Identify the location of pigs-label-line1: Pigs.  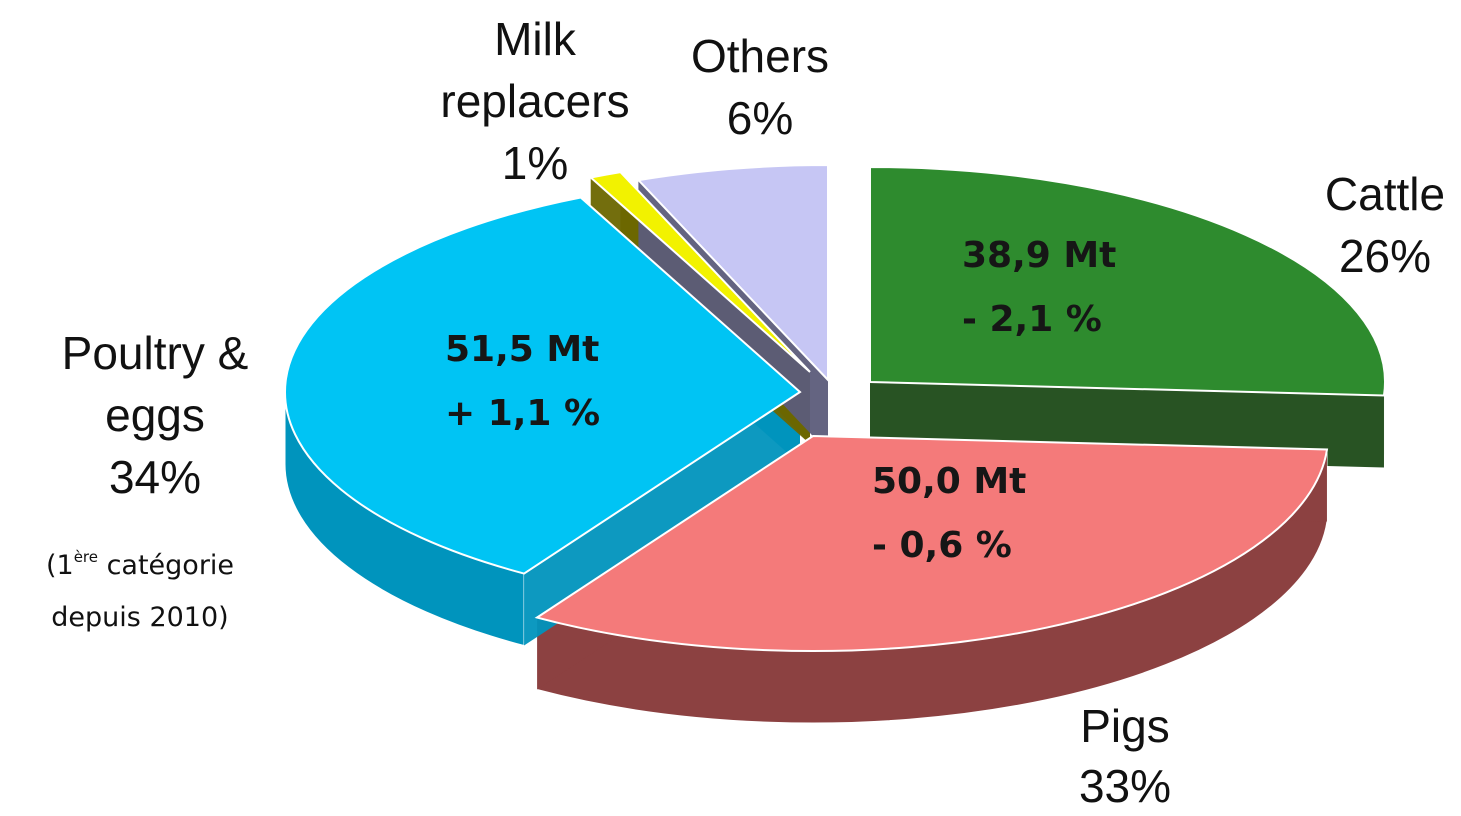
(1125, 726).